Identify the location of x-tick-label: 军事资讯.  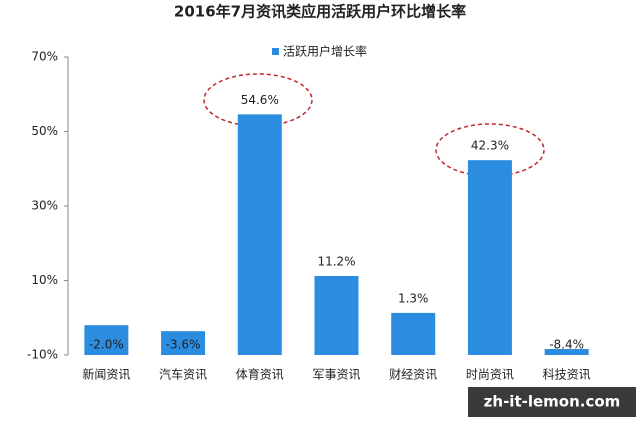
(336, 375).